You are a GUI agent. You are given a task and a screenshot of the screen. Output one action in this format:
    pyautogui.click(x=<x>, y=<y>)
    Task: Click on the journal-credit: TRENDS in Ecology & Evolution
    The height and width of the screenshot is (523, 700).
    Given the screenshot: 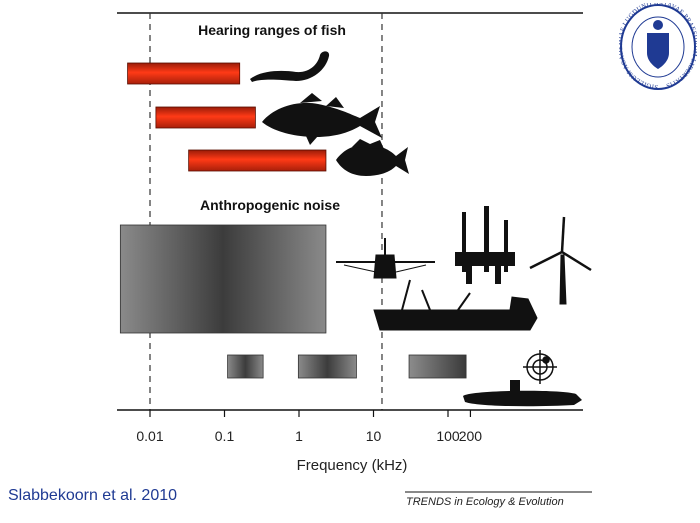 What is the action you would take?
    pyautogui.click(x=485, y=502)
    